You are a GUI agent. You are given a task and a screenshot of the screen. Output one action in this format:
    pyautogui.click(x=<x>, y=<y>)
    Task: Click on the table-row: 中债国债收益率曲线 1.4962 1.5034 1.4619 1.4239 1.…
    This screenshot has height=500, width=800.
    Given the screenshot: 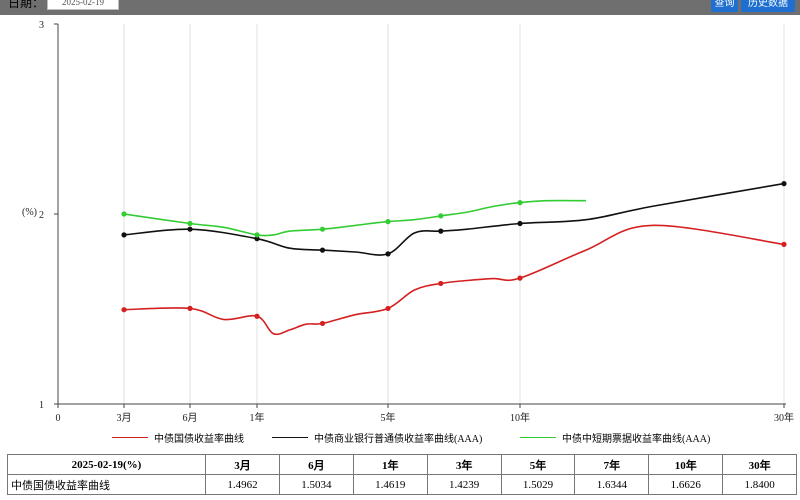 What is the action you would take?
    pyautogui.click(x=402, y=484)
    